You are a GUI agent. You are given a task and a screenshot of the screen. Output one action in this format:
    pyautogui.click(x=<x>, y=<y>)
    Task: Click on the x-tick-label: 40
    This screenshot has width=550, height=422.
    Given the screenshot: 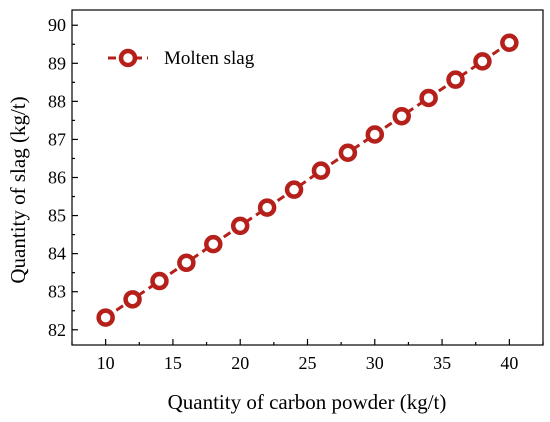 What is the action you would take?
    pyautogui.click(x=509, y=363)
    